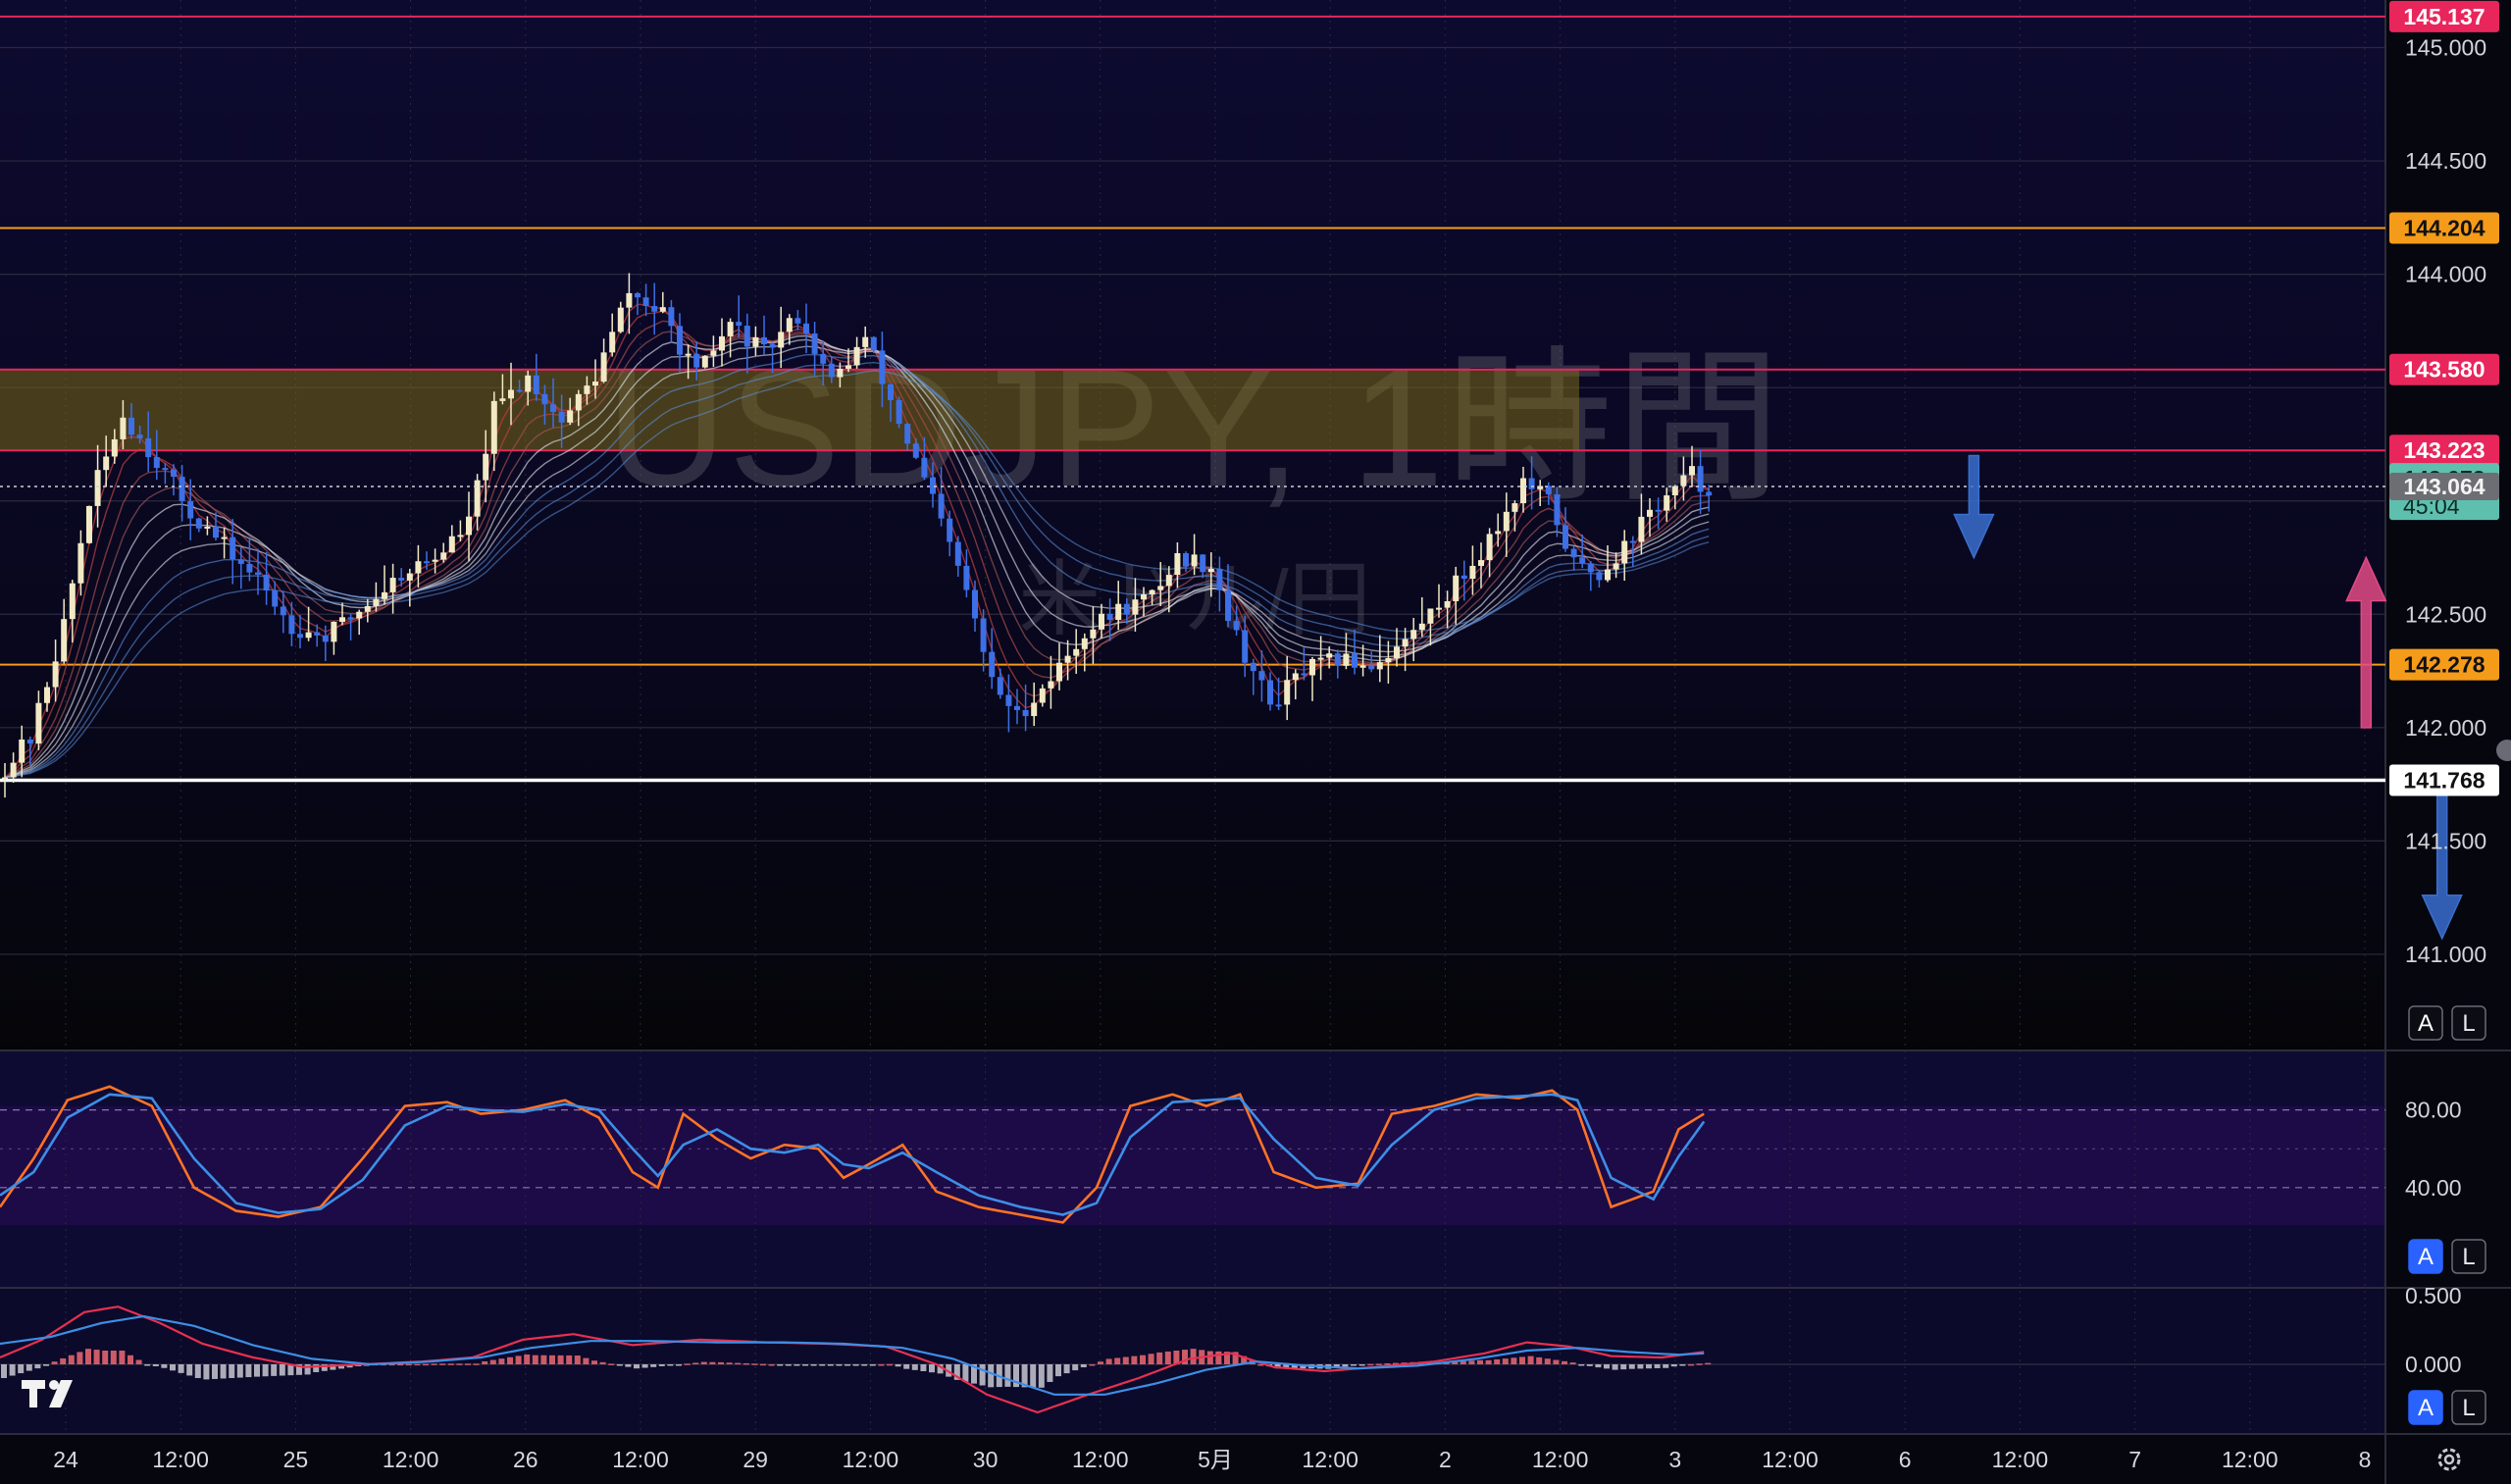  Describe the element at coordinates (2433, 1188) in the screenshot. I see `stoch-tick-label: 40.00` at that location.